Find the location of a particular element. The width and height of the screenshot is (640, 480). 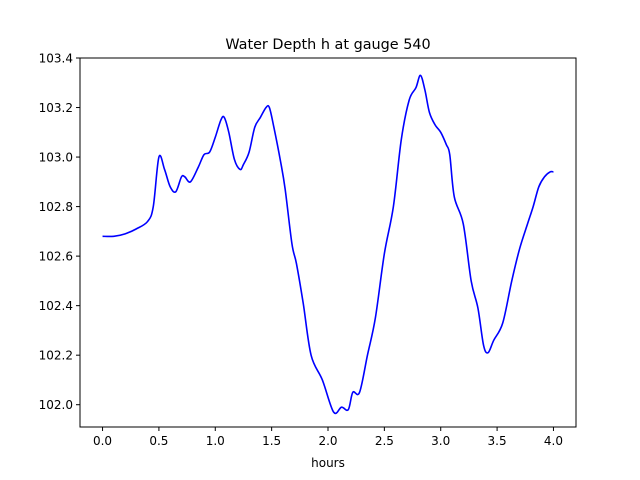

x-axis: 0.0 0.5 1.0 1.5 2.0 2.5 3.0 3.5 4.0 is located at coordinates (328, 437).